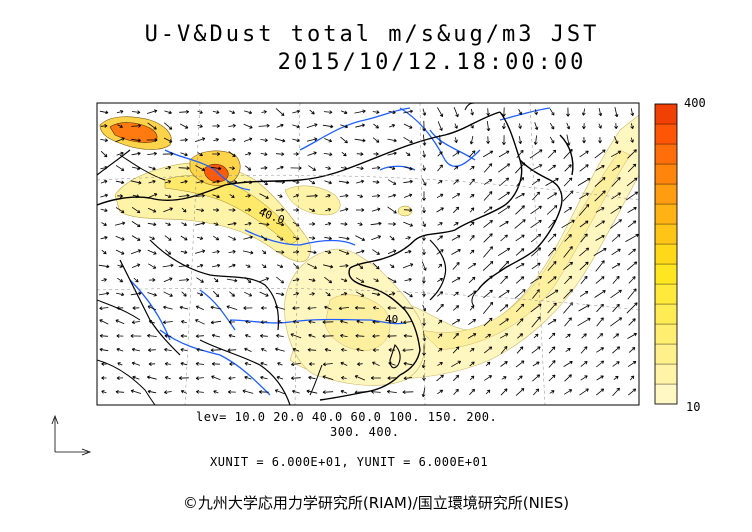 The height and width of the screenshot is (532, 752). I want to click on map-timestamp: 2015/10/12.18:00:00, so click(432, 62).